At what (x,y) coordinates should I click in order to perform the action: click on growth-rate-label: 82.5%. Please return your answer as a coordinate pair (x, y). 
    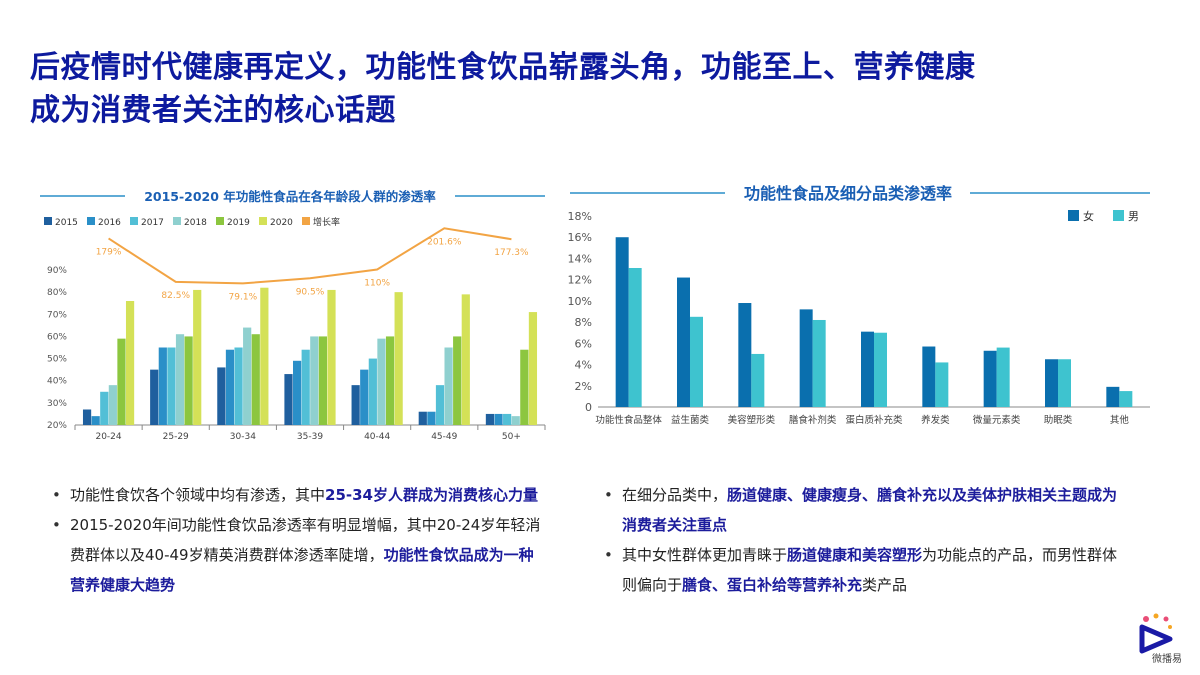
    Looking at the image, I should click on (175, 296).